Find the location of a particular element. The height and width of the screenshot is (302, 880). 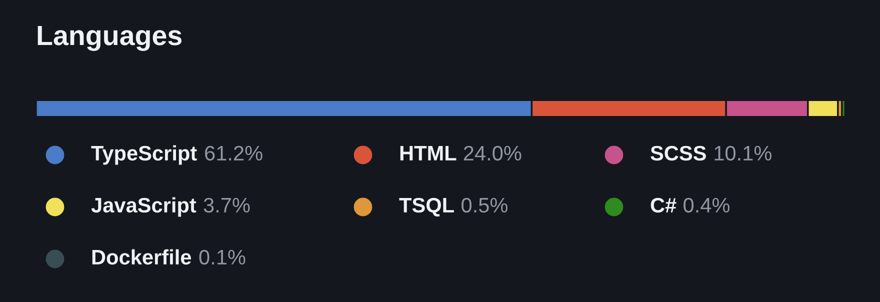

legend-label: TSQL is located at coordinates (426, 207).